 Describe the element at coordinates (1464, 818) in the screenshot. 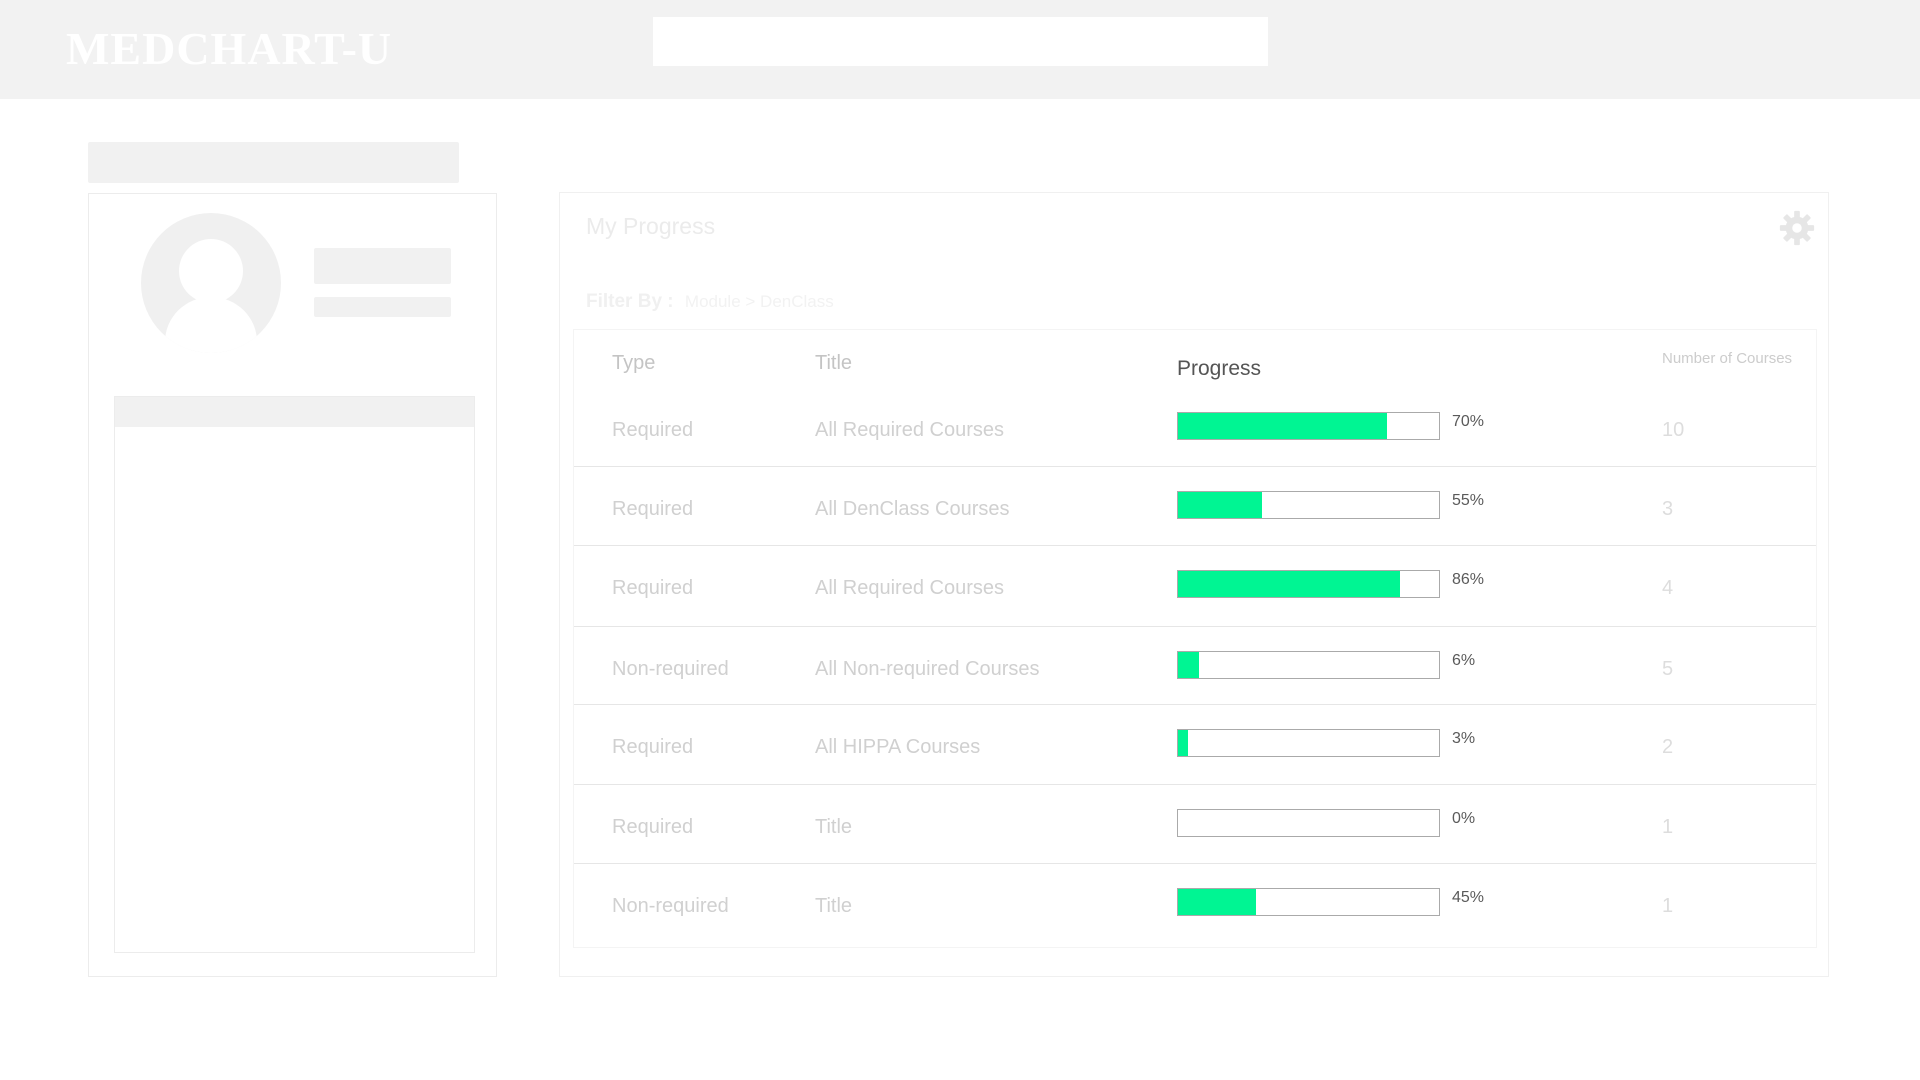

I see `progress-percent: 0%` at that location.